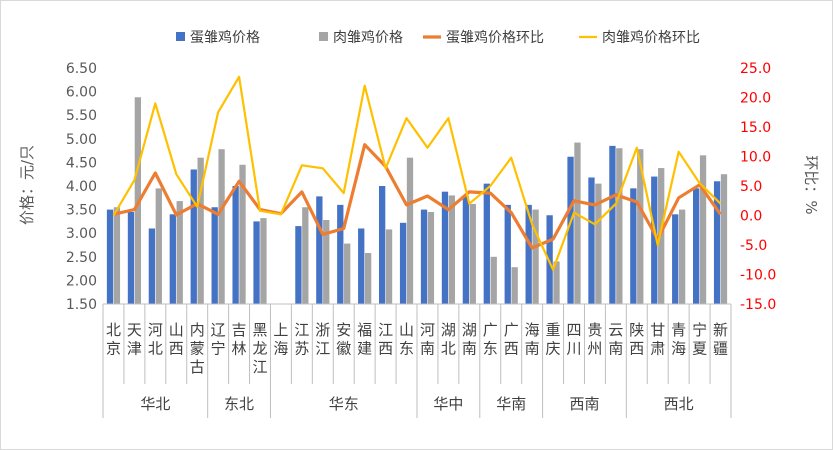 The height and width of the screenshot is (450, 833). Describe the element at coordinates (197, 348) in the screenshot. I see `category-label: 内蒙古` at that location.